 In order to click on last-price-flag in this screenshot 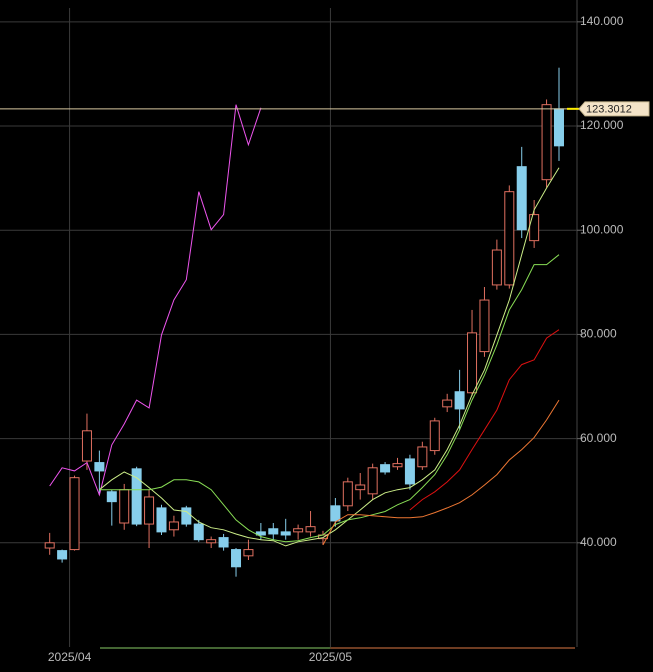, I will do `click(614, 109)`.